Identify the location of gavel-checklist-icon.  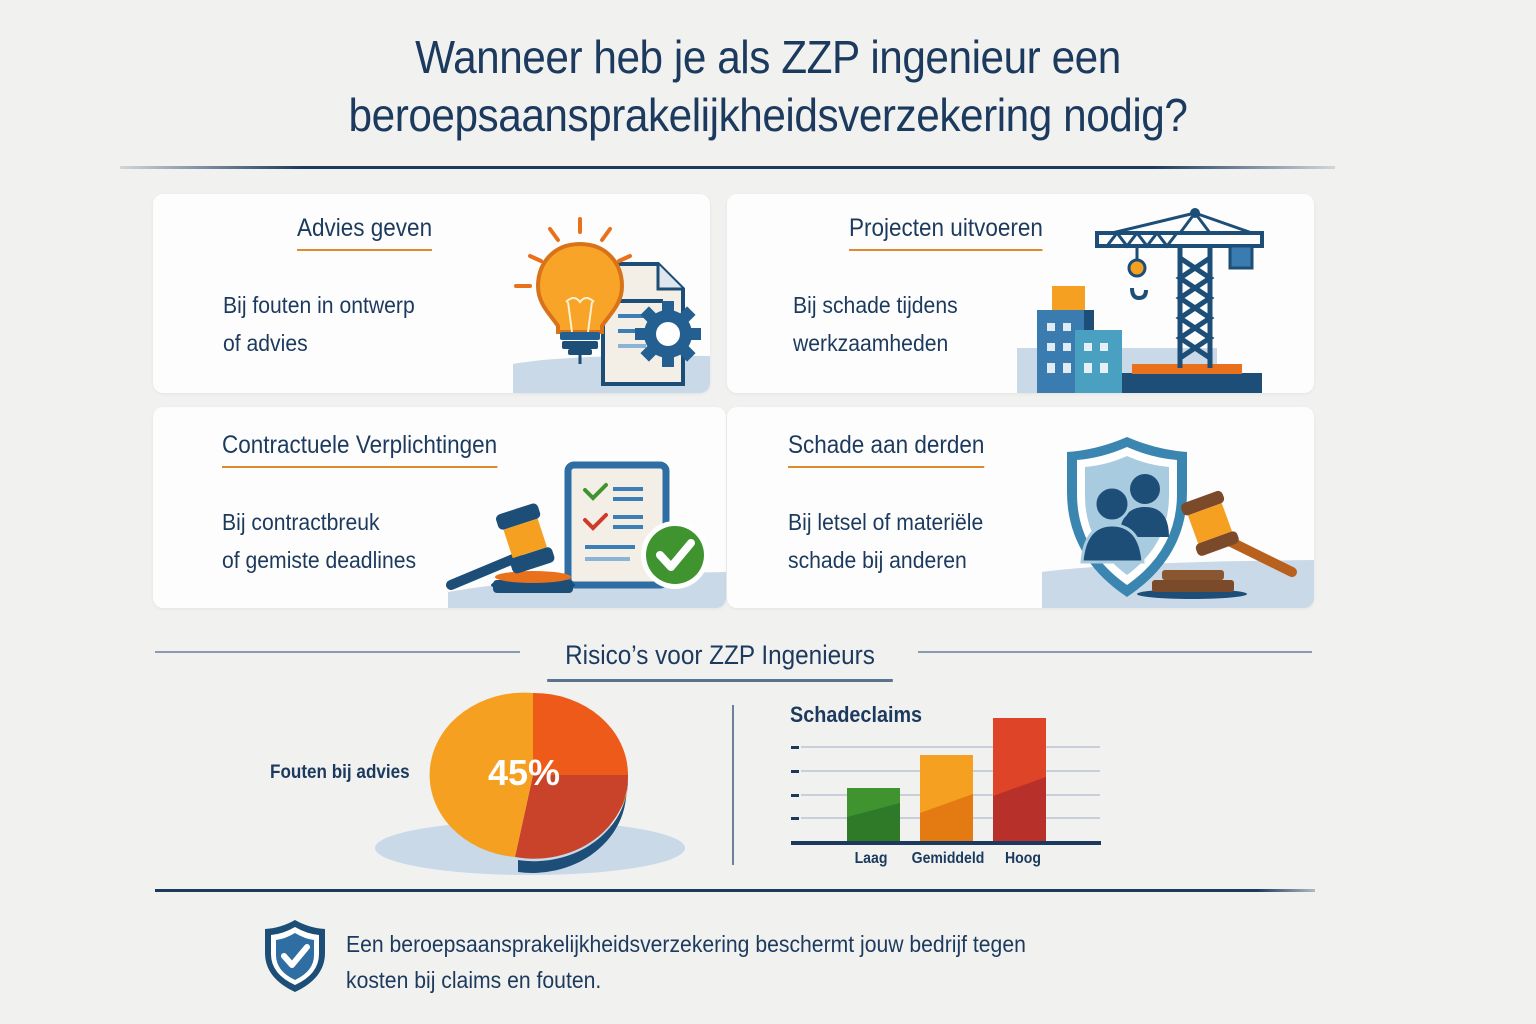
(586, 534).